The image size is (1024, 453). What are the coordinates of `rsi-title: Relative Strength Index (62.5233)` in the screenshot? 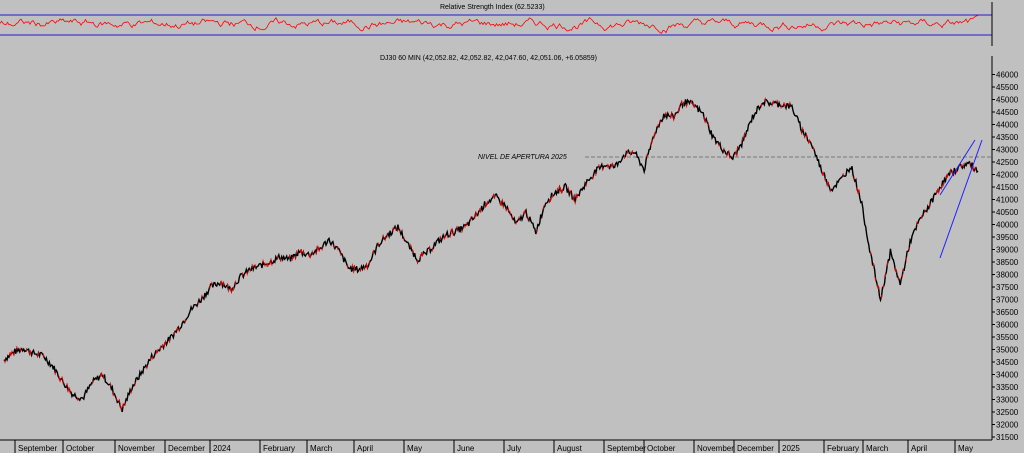 It's located at (492, 7).